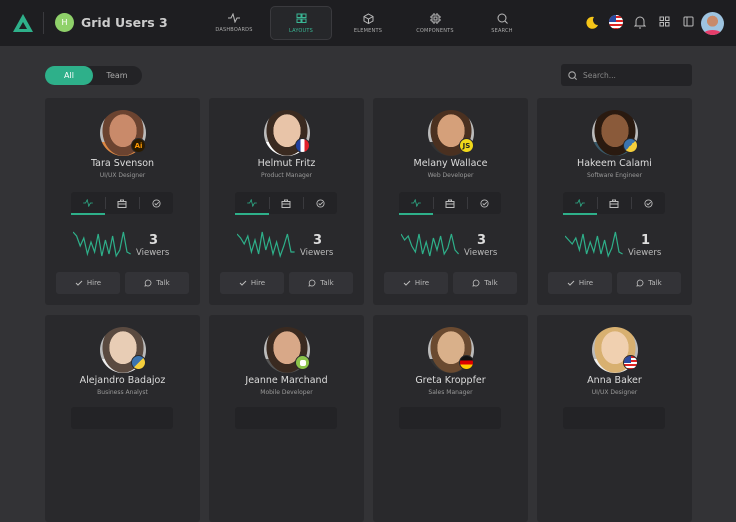  I want to click on divider, so click(43, 23).